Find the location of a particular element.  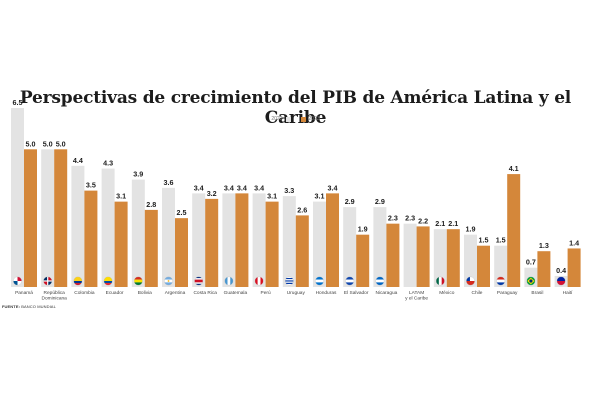

category-label: Honduras is located at coordinates (326, 293).